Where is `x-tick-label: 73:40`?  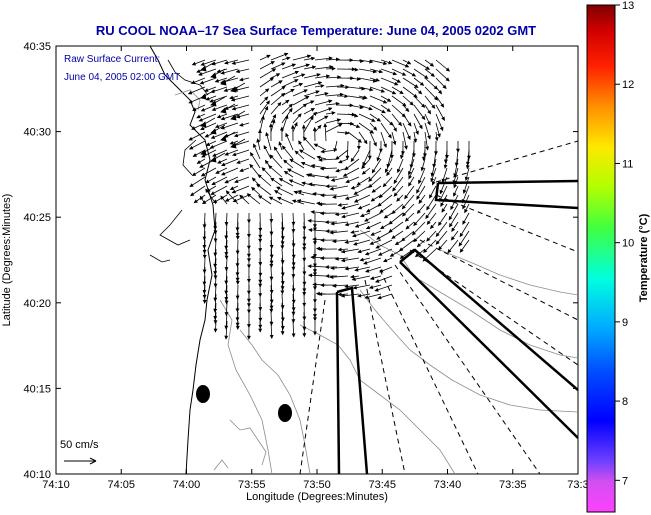
x-tick-label: 73:40 is located at coordinates (448, 485).